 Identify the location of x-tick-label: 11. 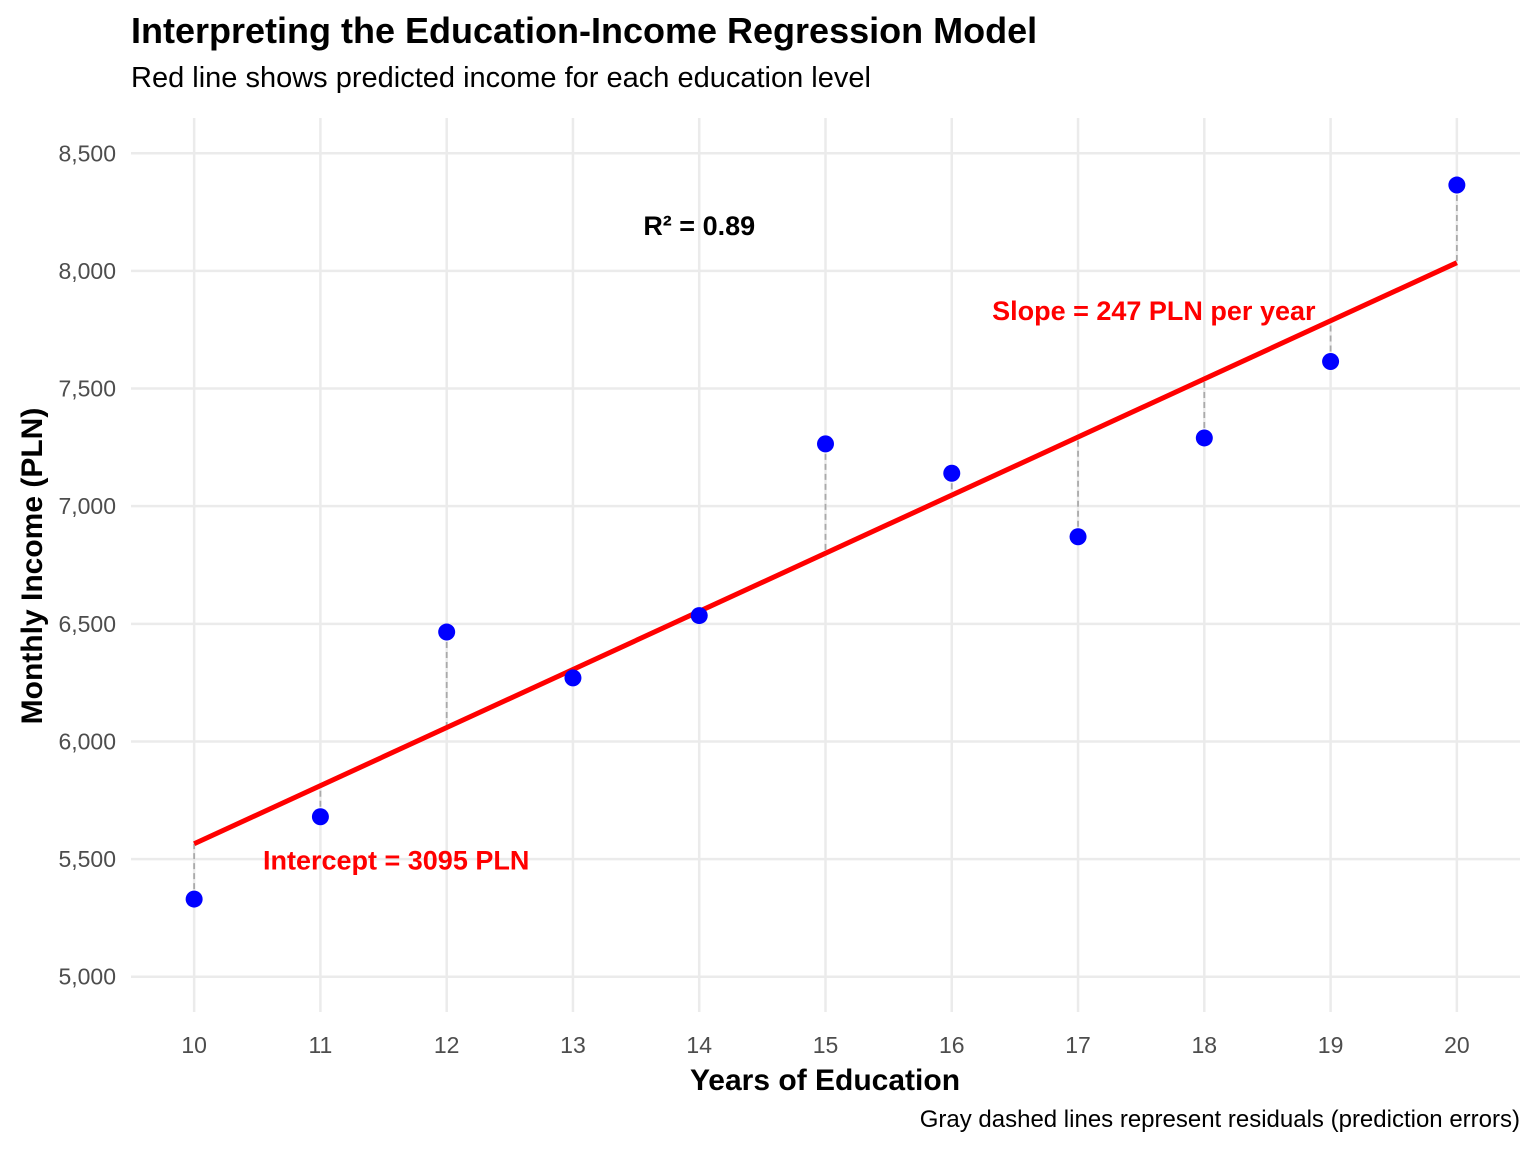
(320, 1045).